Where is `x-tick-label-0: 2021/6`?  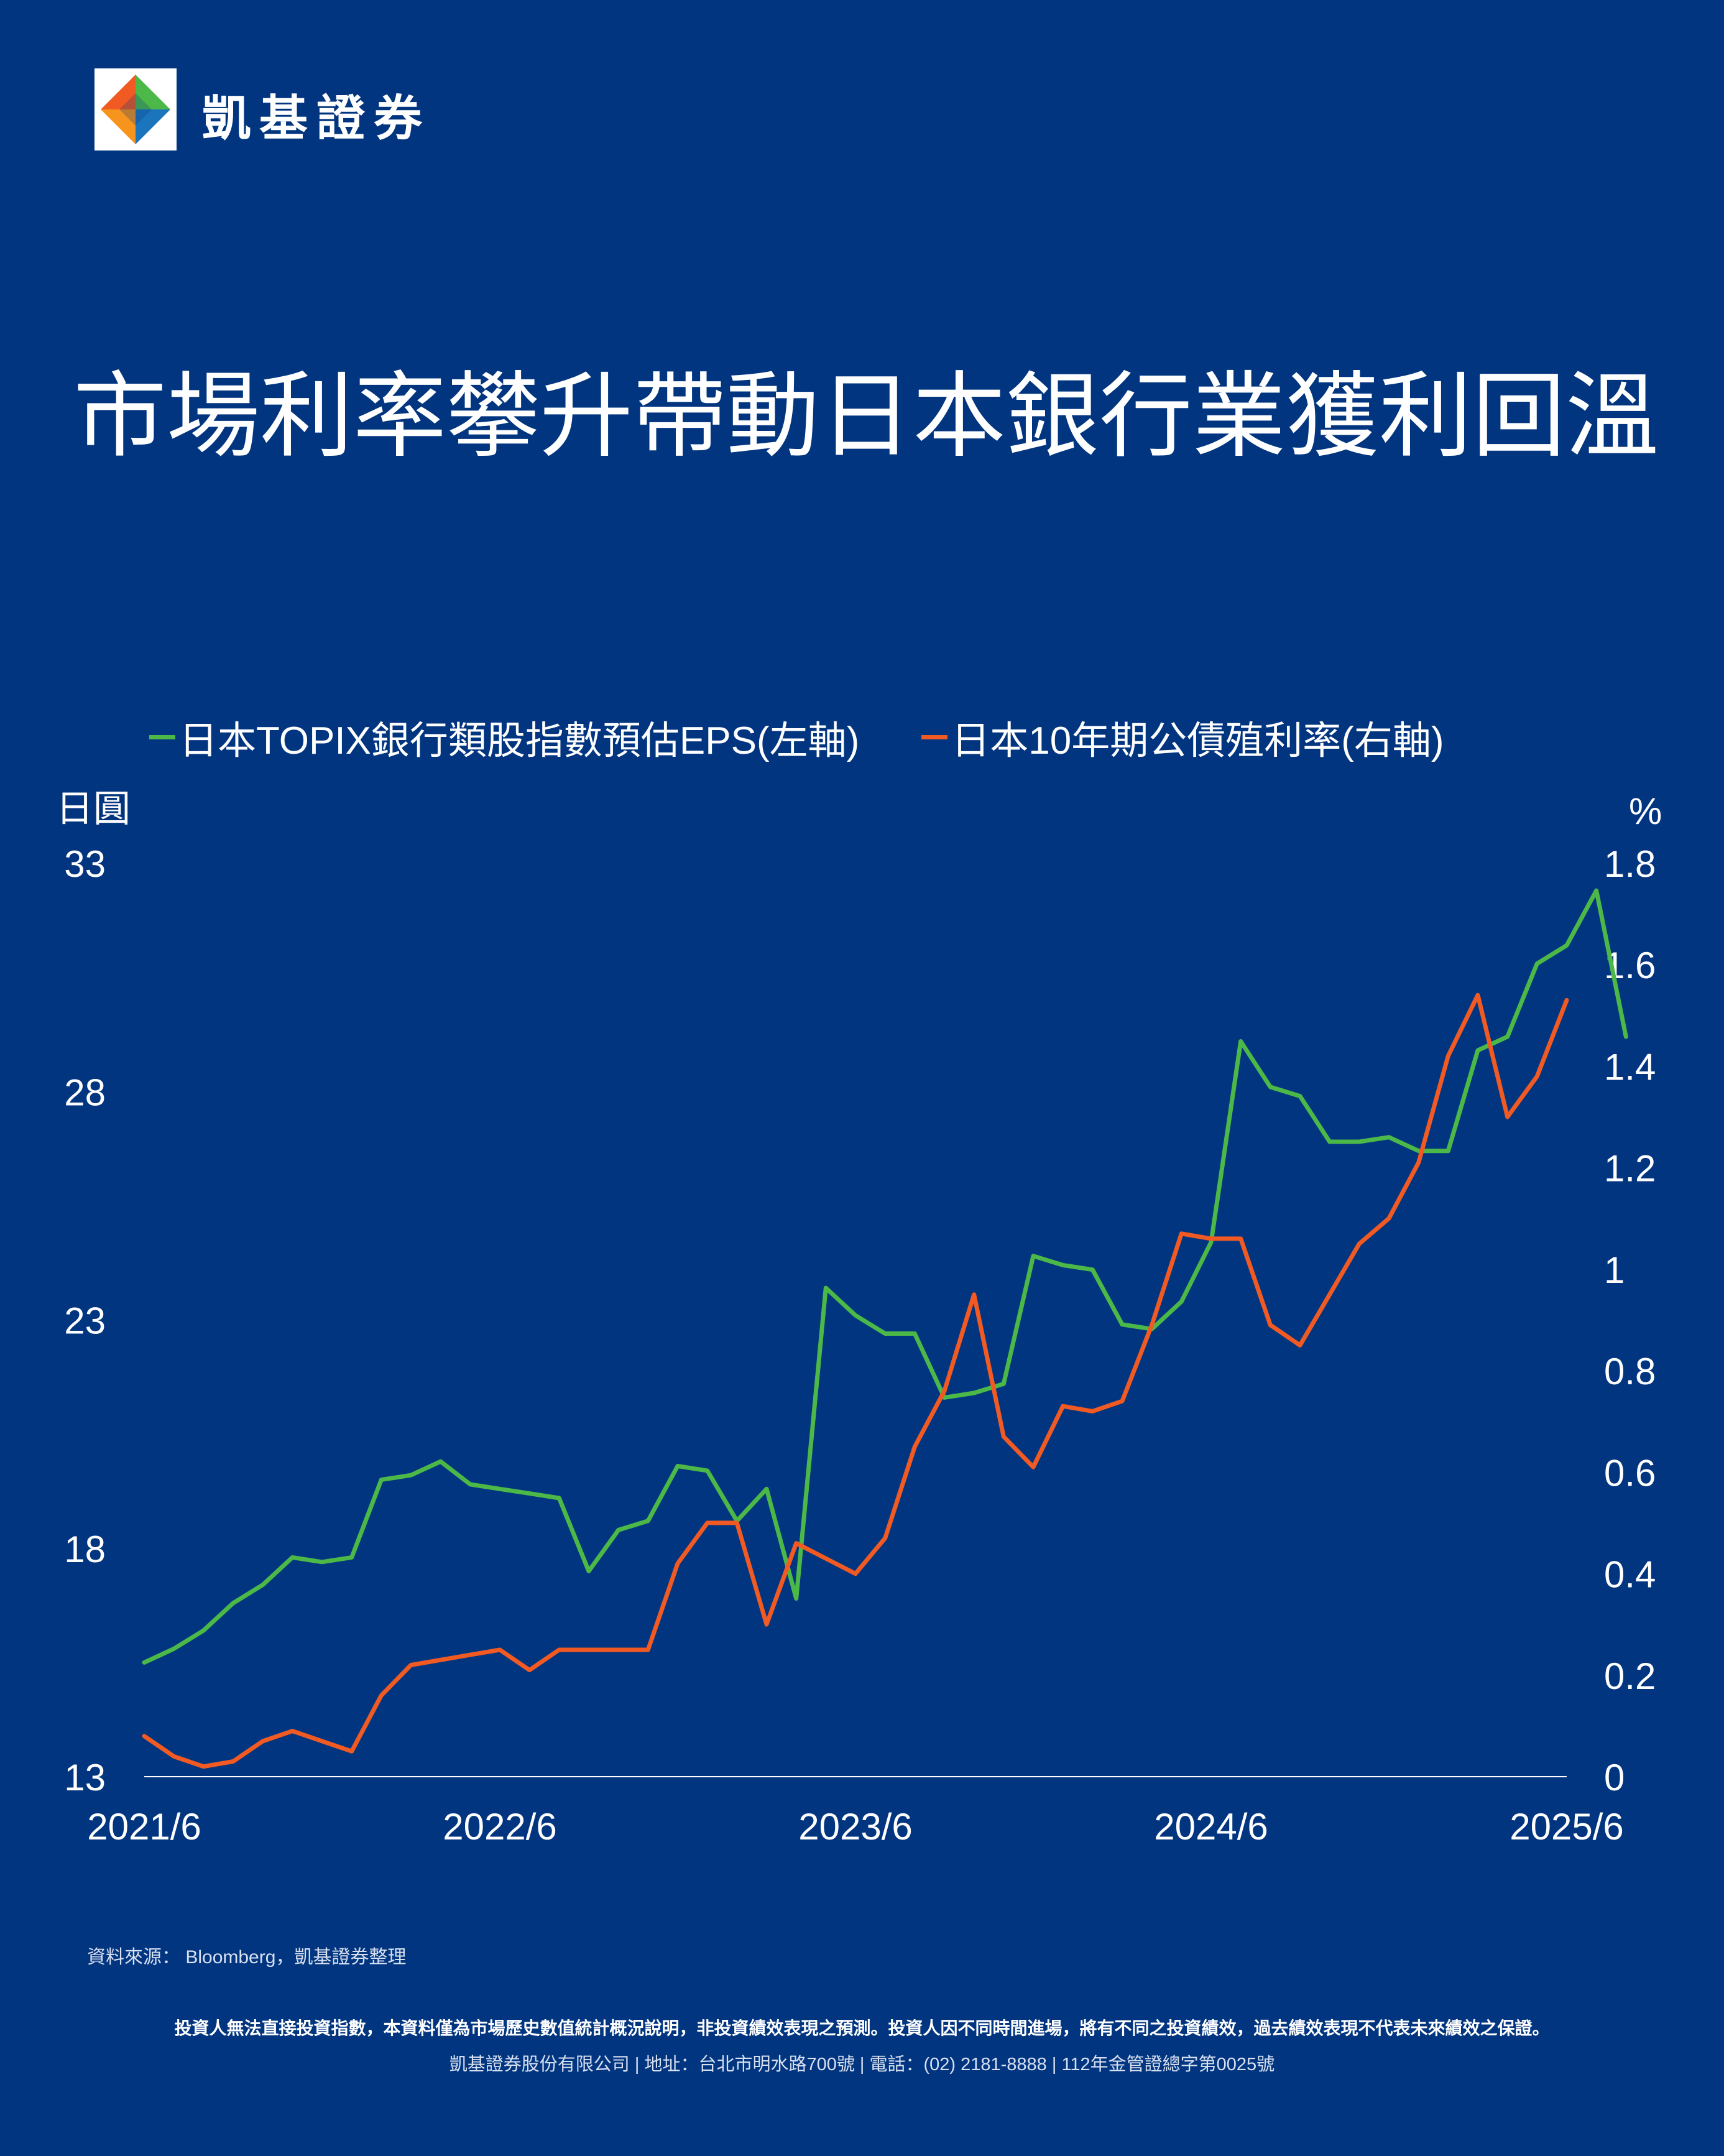 x-tick-label-0: 2021/6 is located at coordinates (144, 1827).